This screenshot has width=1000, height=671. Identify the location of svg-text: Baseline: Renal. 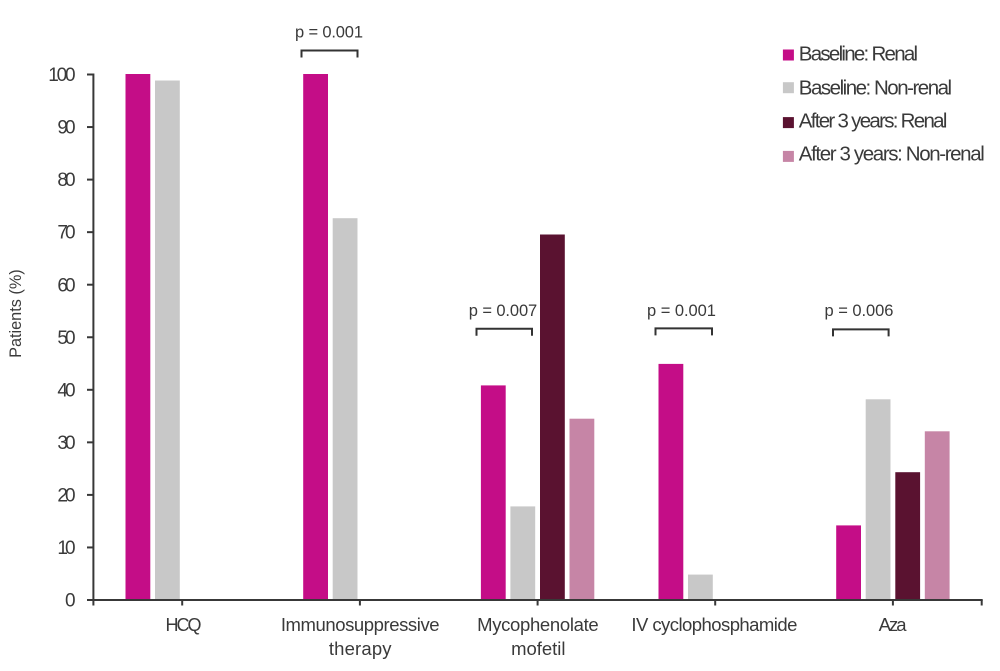
(858, 53).